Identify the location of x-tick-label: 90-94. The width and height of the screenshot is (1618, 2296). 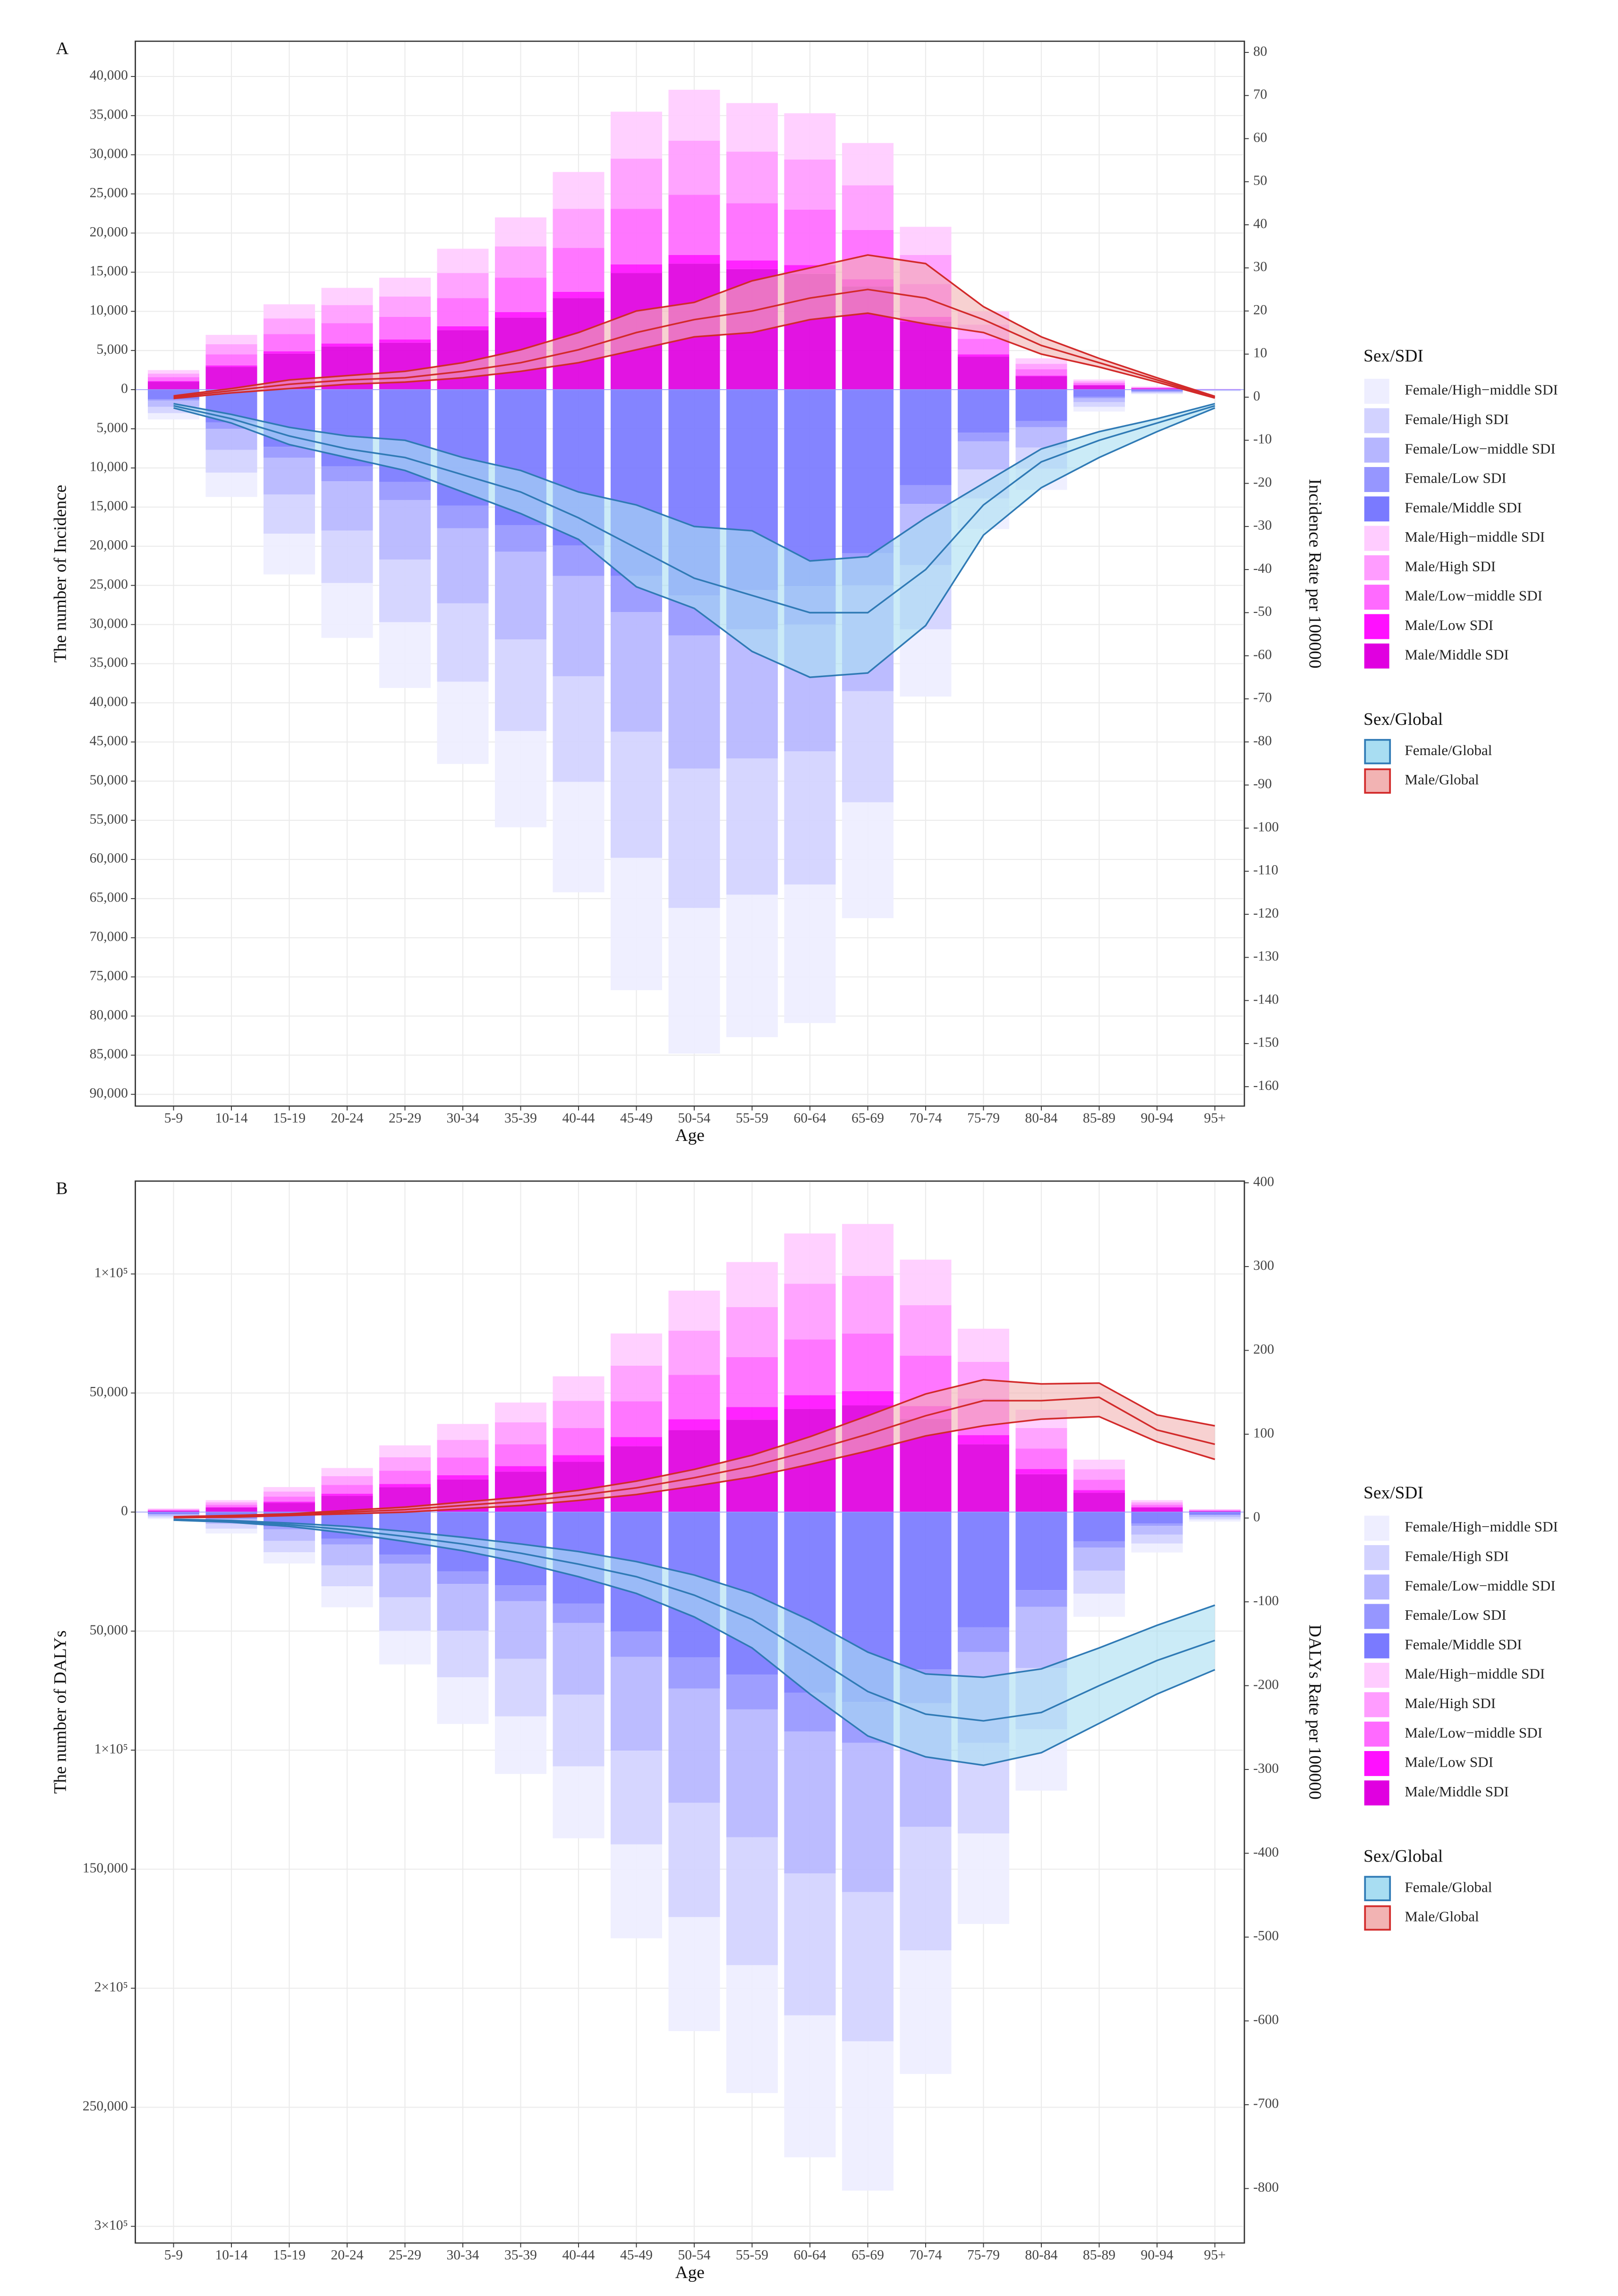
(1157, 1119).